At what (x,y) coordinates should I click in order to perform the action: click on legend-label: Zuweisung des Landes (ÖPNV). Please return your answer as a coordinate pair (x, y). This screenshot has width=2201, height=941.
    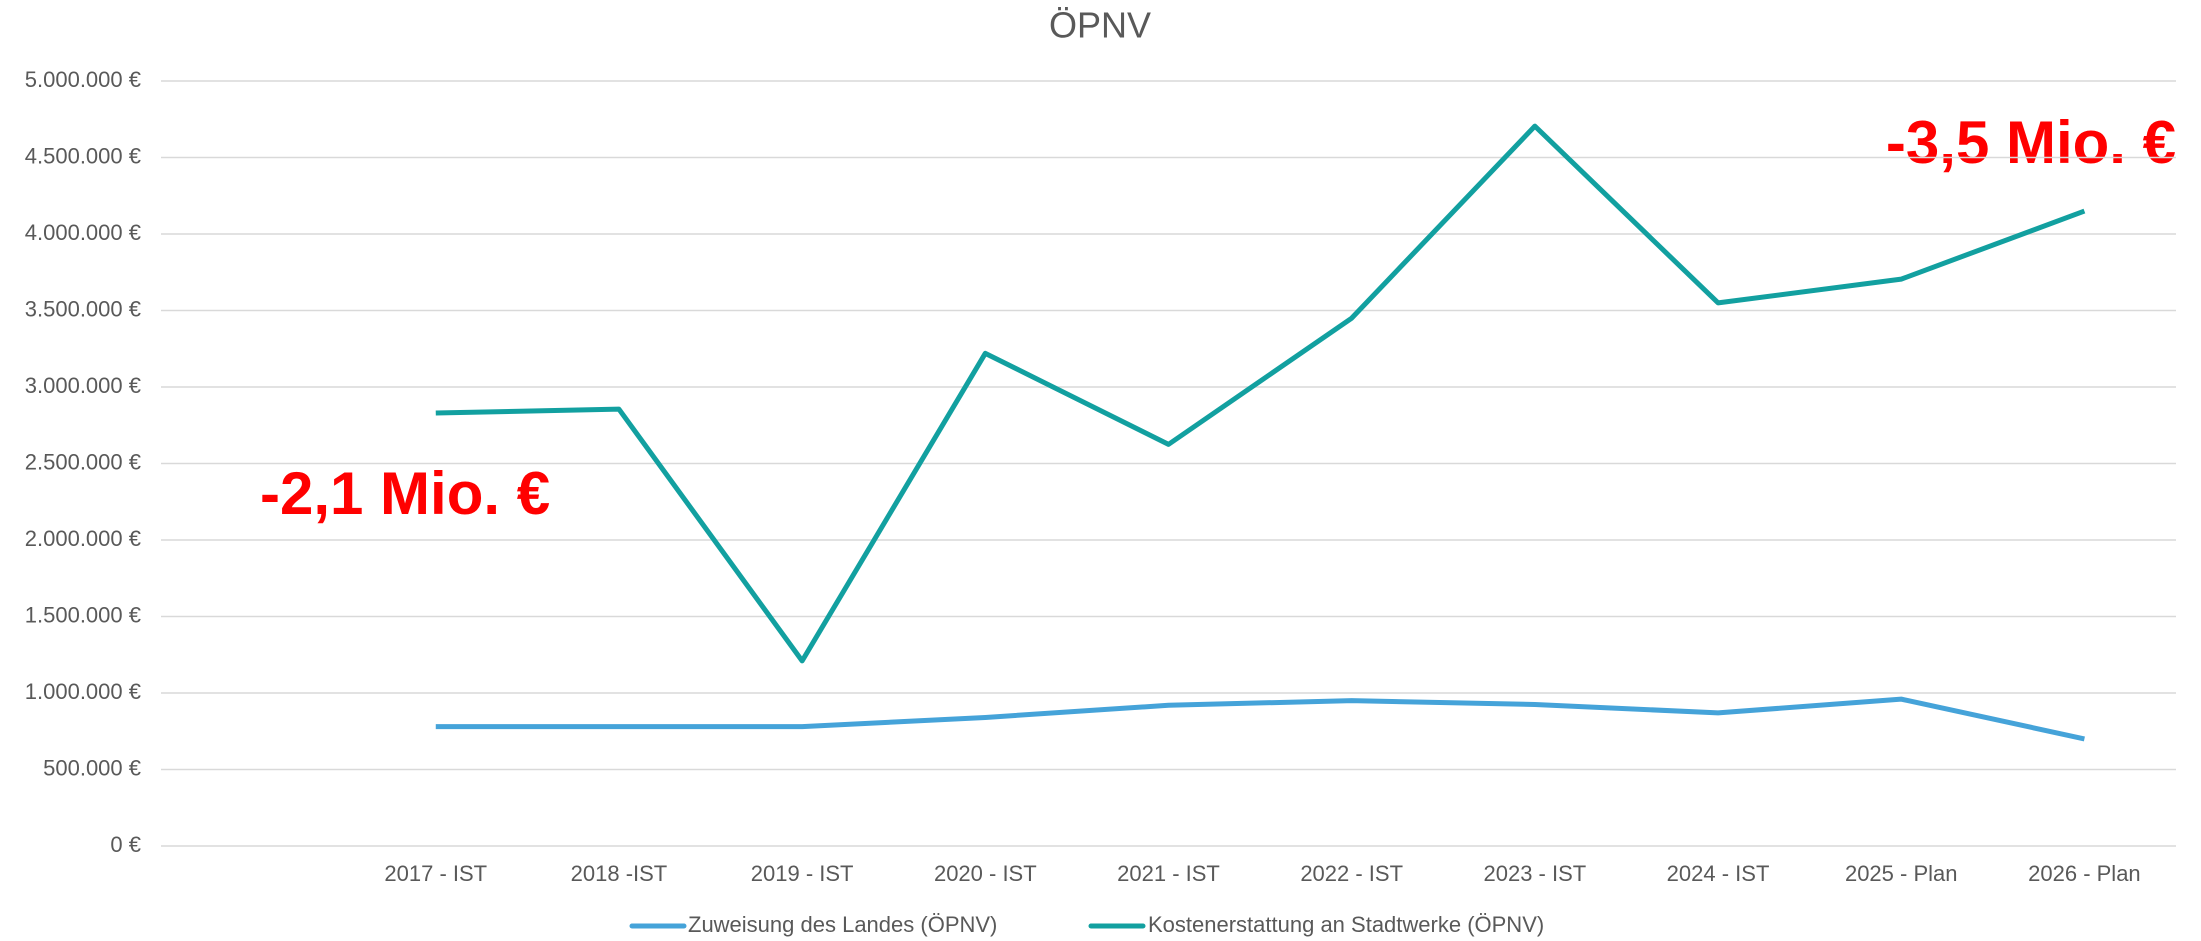
    Looking at the image, I should click on (842, 924).